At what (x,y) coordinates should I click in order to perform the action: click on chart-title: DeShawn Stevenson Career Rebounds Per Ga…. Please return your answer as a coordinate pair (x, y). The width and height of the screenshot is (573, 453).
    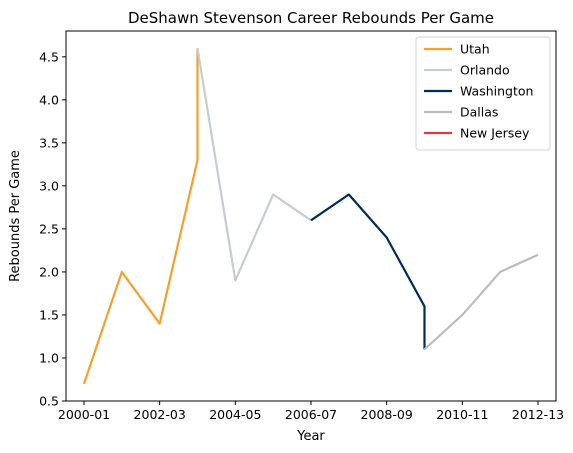
    Looking at the image, I should click on (311, 18).